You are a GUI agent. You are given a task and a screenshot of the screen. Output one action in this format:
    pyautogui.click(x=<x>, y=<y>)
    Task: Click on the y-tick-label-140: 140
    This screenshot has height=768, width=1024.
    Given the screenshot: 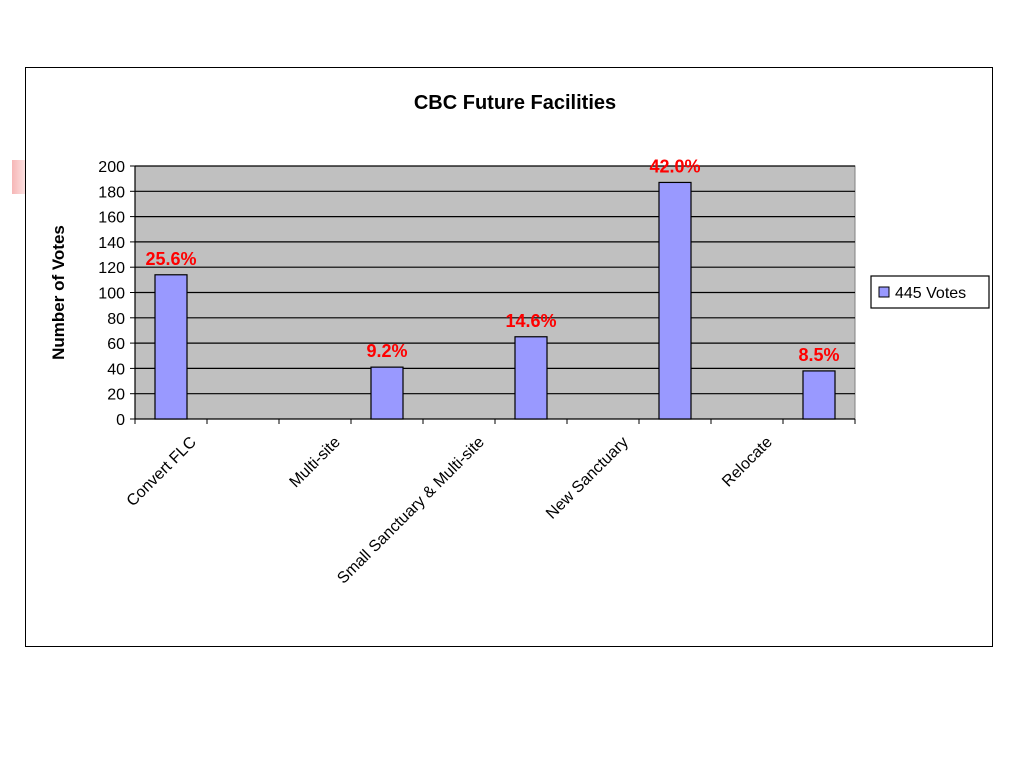 What is the action you would take?
    pyautogui.click(x=111, y=243)
    